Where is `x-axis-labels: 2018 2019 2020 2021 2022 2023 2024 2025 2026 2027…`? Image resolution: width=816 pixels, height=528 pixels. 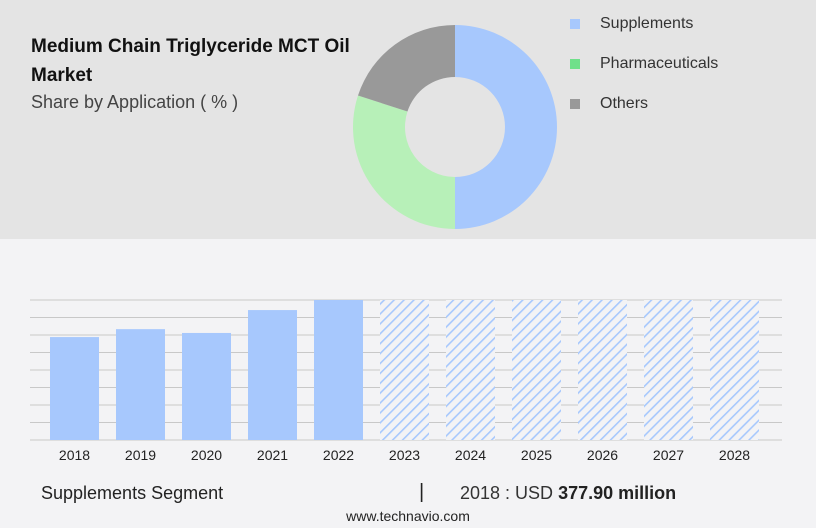
x-axis-labels: 2018 2019 2020 2021 2022 2023 2024 2025 2026 2027… is located at coordinates (404, 455).